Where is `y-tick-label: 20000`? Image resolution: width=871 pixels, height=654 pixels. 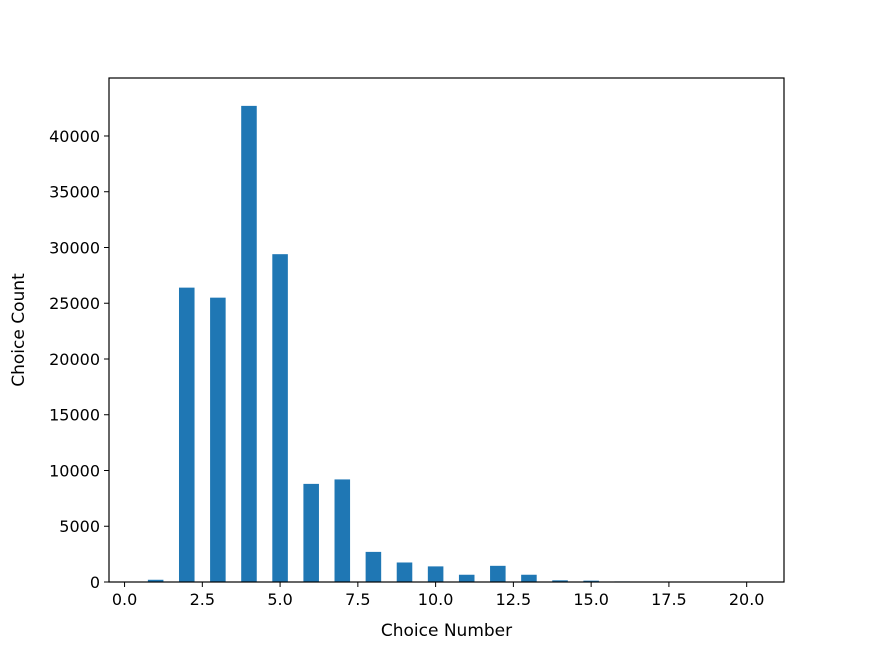 y-tick-label: 20000 is located at coordinates (74, 359).